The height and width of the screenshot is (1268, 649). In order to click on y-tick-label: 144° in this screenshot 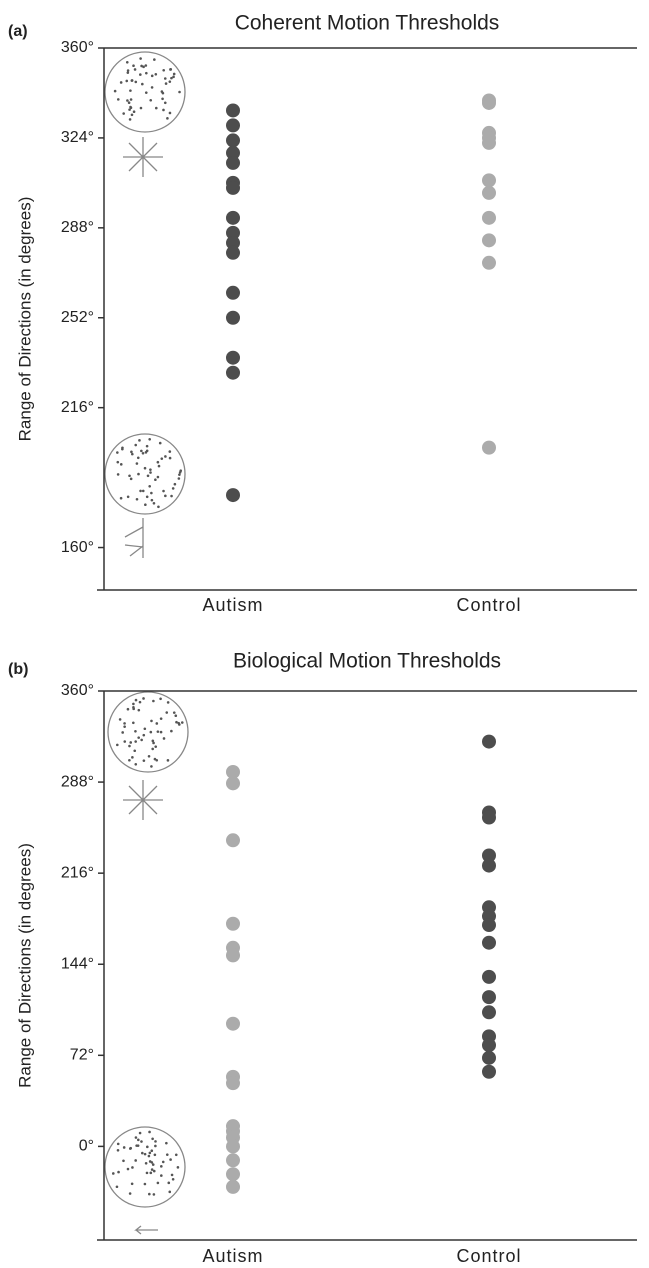, I will do `click(77, 963)`.